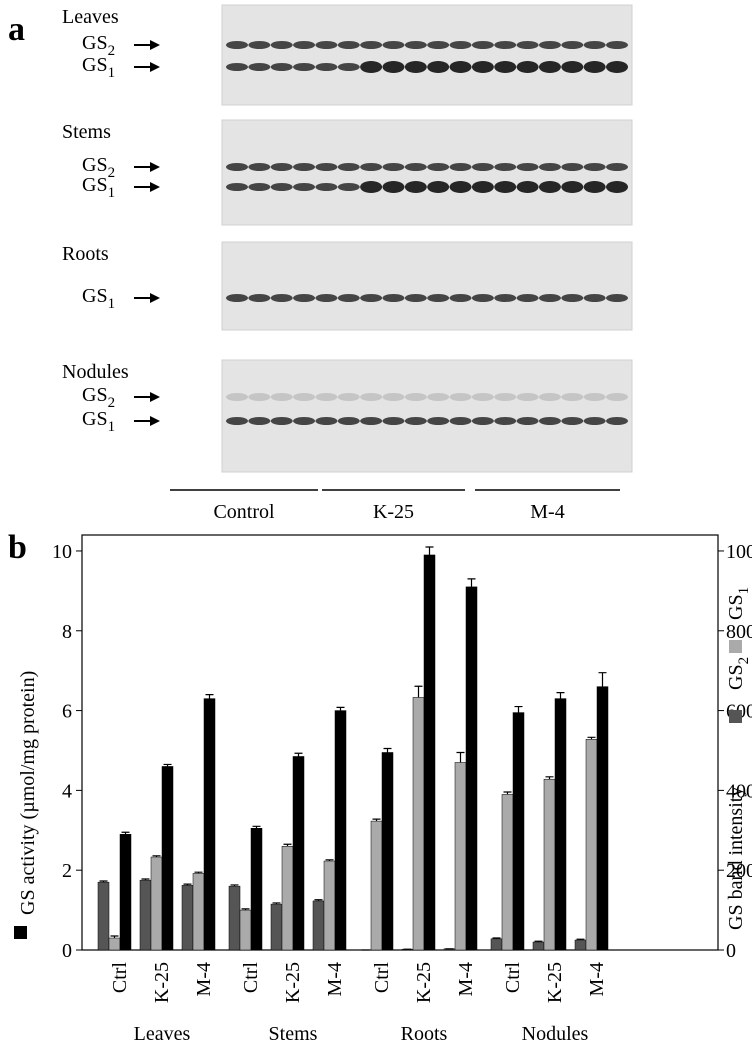  Describe the element at coordinates (738, 603) in the screenshot. I see `legend-label: GS1` at that location.